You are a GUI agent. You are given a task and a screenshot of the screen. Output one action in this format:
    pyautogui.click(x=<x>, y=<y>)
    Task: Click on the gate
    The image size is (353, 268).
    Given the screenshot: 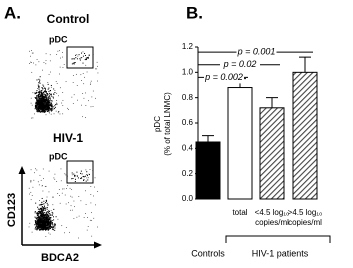 What is the action you would take?
    pyautogui.click(x=80, y=57)
    